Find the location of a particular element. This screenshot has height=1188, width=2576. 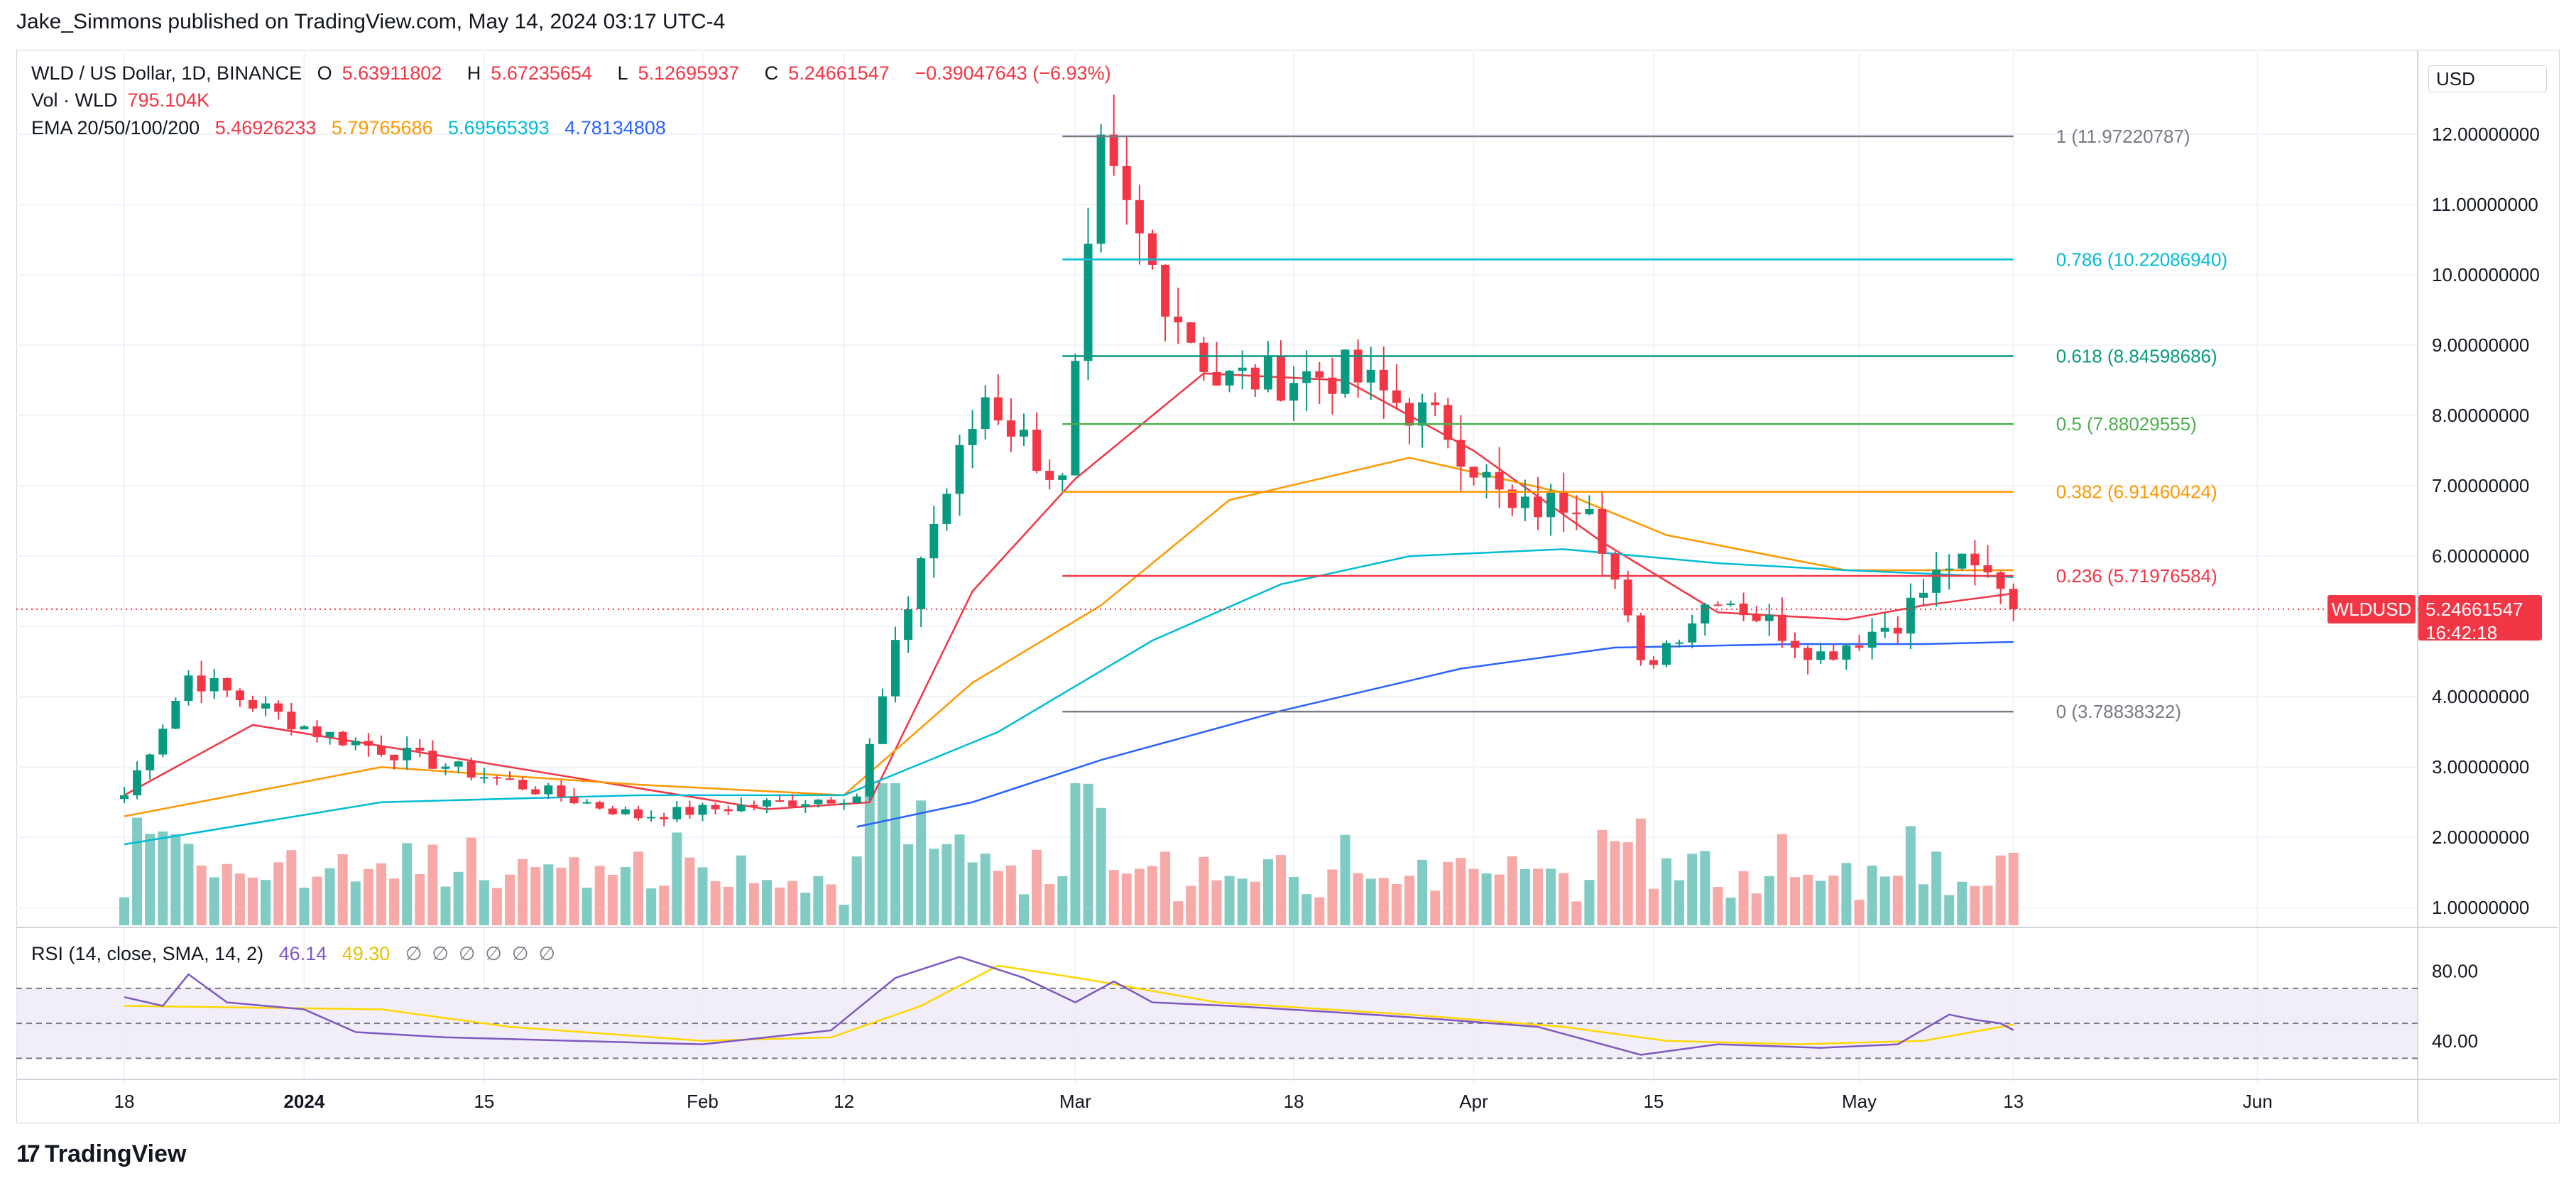

rsi-value: 46.14 is located at coordinates (302, 953).